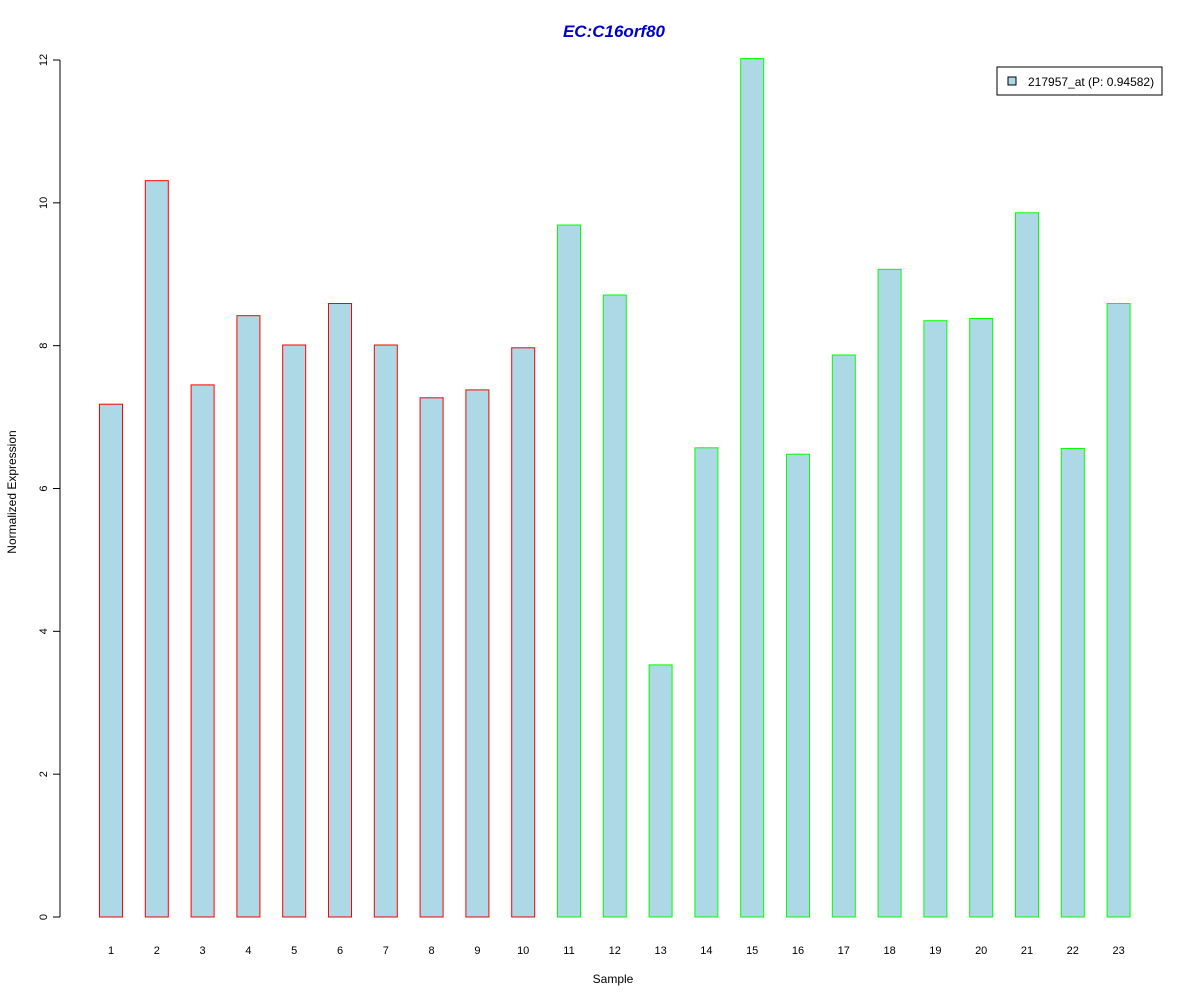  Describe the element at coordinates (1091, 82) in the screenshot. I see `legend-label: 217957_at (P: 0.94582)` at that location.